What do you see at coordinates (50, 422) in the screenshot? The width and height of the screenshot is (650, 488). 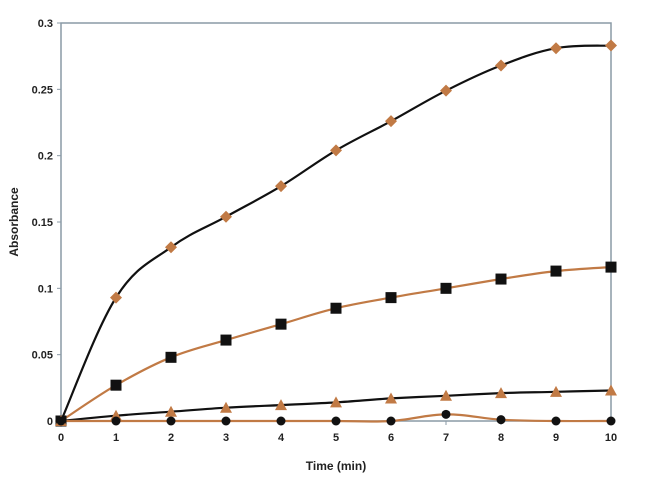 I see `y-tick-label: 0` at bounding box center [50, 422].